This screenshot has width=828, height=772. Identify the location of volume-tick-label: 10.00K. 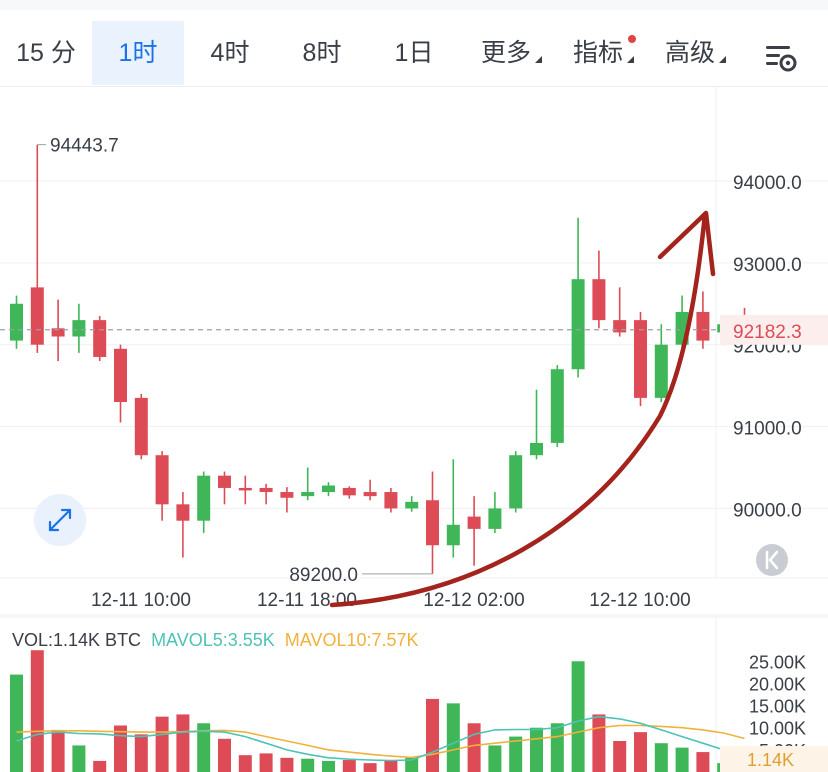
(777, 729).